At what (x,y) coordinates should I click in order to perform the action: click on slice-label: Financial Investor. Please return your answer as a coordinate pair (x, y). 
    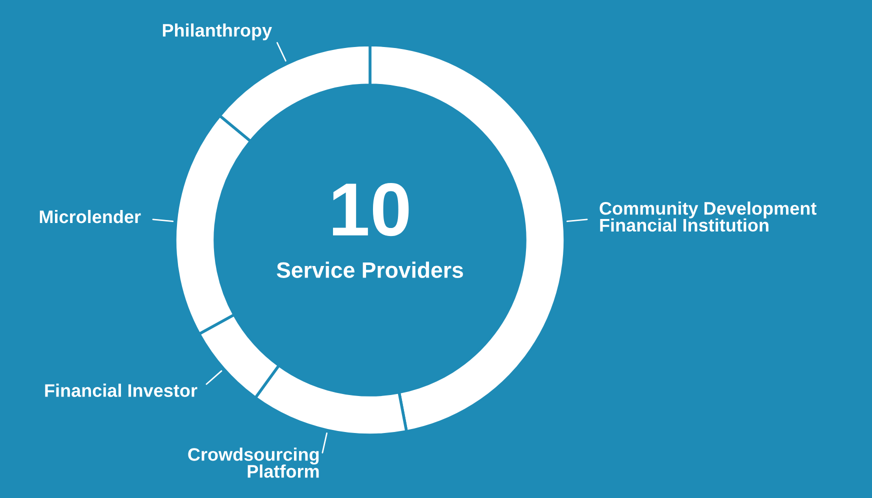
    Looking at the image, I should click on (121, 390).